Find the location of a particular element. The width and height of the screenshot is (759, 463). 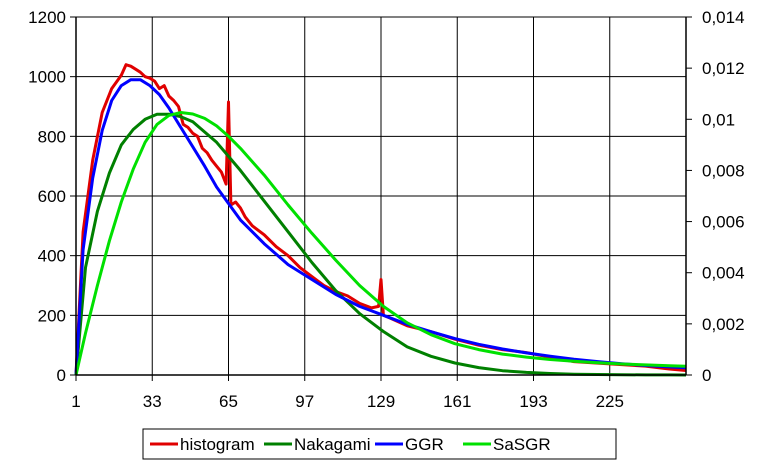

y-left-tick-label: 1200 is located at coordinates (47, 17).